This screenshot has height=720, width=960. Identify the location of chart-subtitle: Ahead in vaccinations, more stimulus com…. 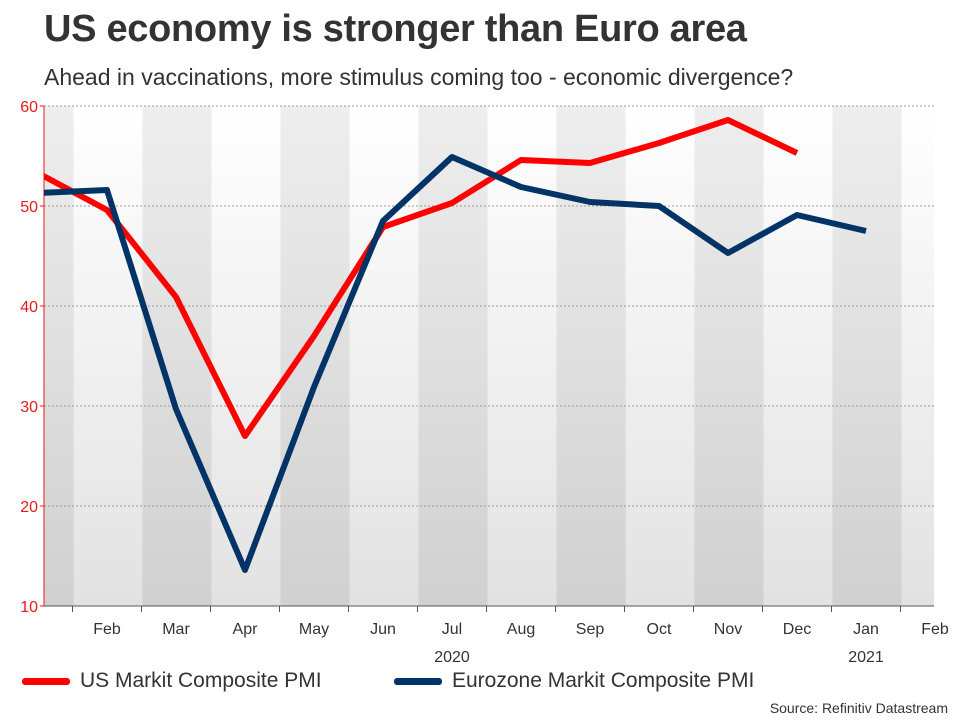
(419, 77).